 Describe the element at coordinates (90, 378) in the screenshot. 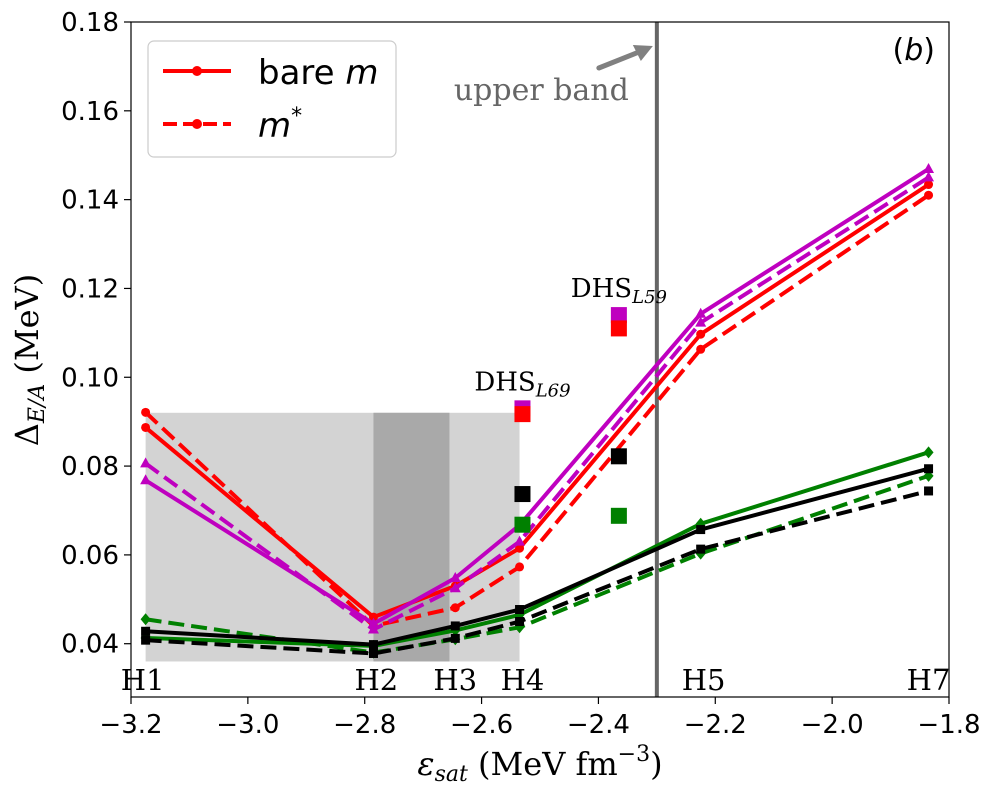

I see `y-tick-label-3: 0.10` at that location.